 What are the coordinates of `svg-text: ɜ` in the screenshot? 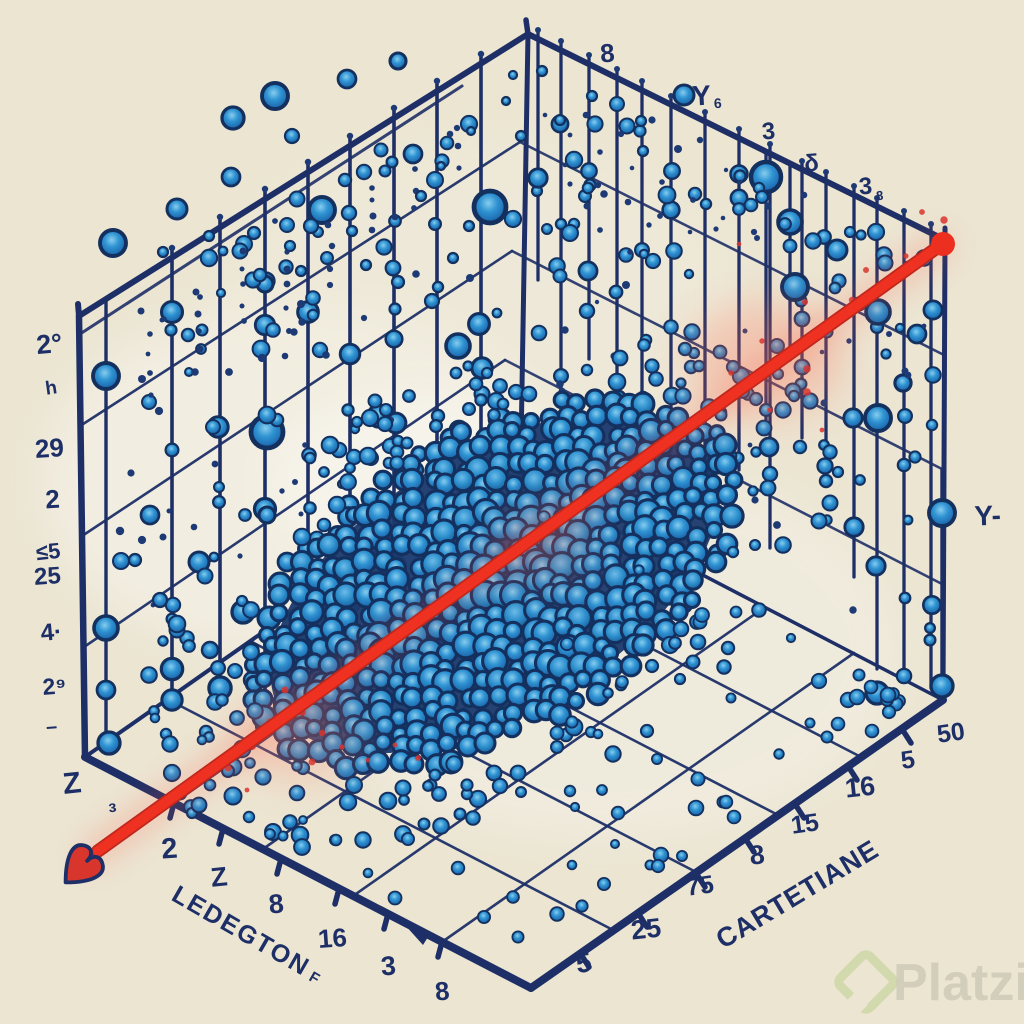 It's located at (113, 808).